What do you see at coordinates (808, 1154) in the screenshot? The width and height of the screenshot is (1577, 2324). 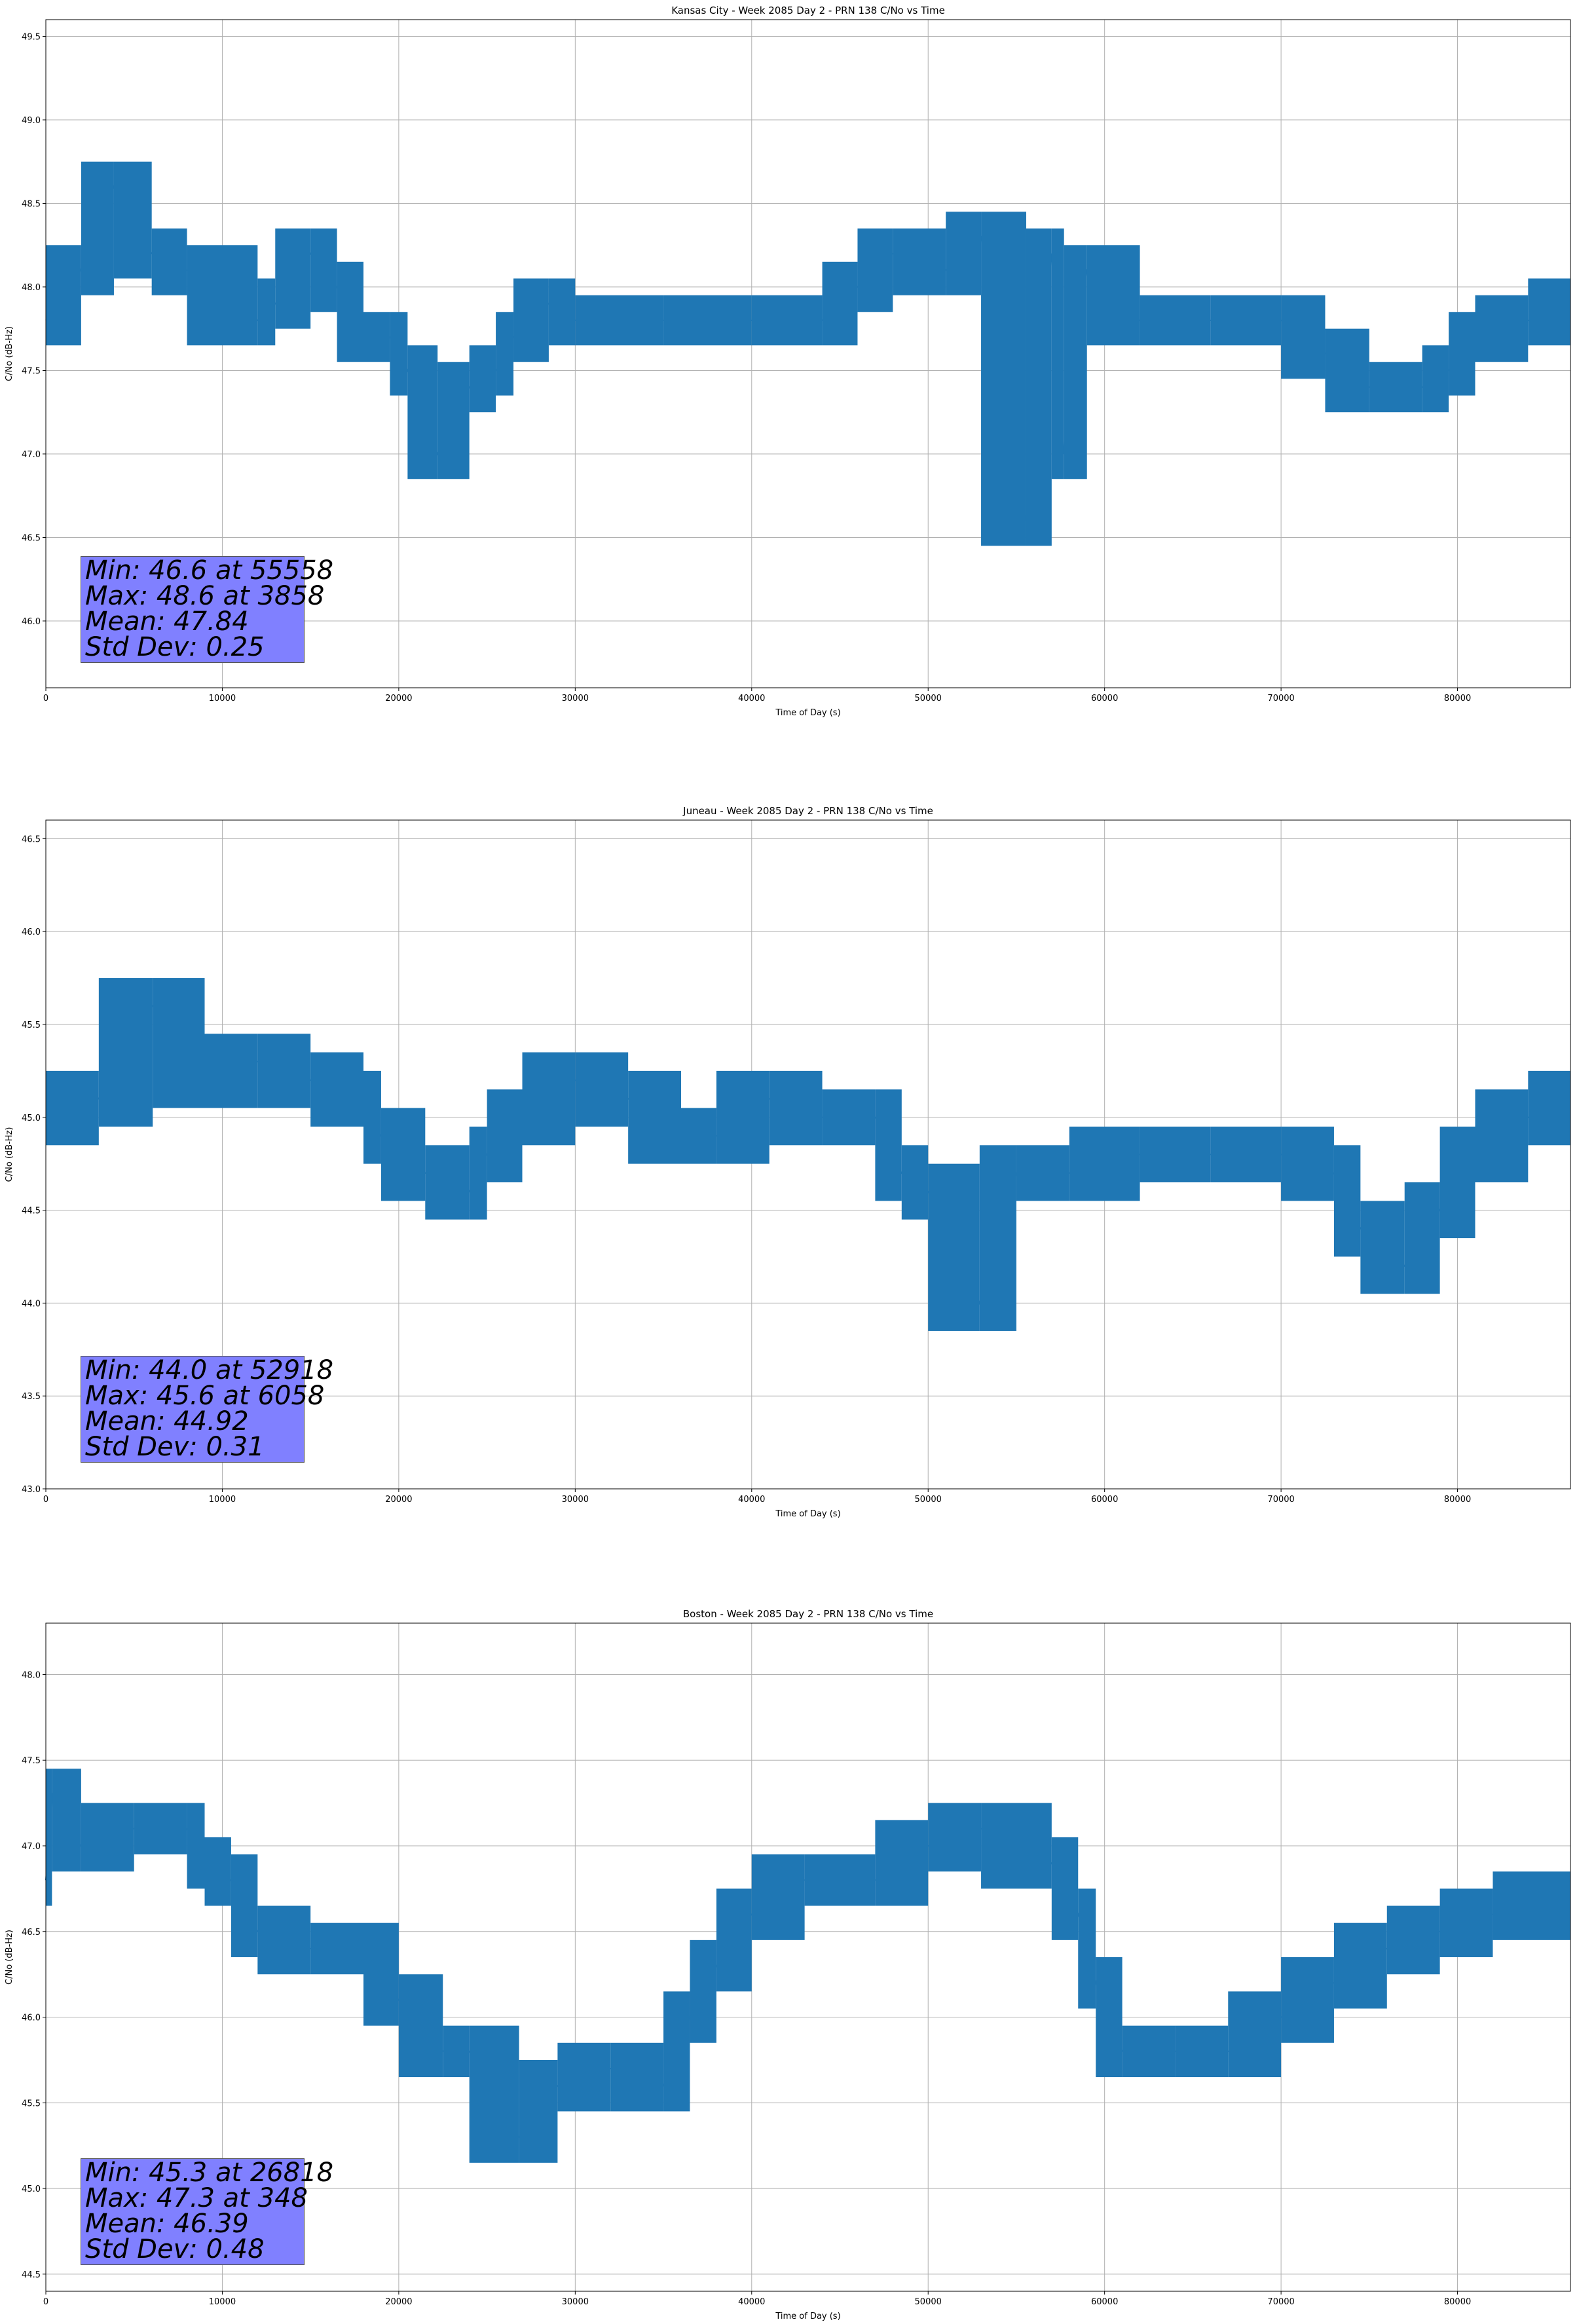 I see `series-band` at bounding box center [808, 1154].